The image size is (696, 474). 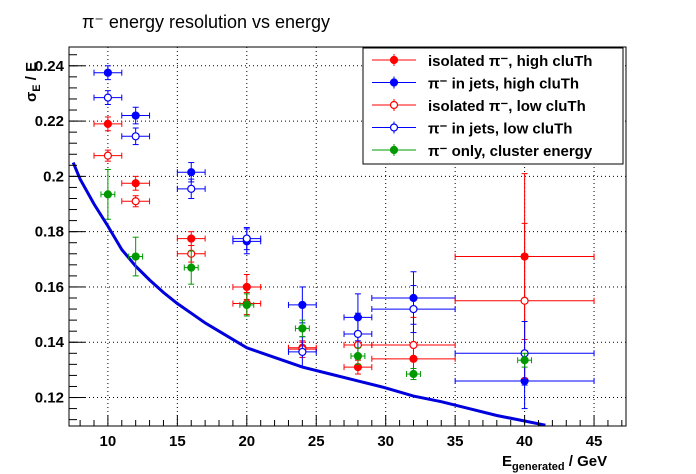 I want to click on legend-label: isolated π⁻, high cluTh, so click(x=510, y=61).